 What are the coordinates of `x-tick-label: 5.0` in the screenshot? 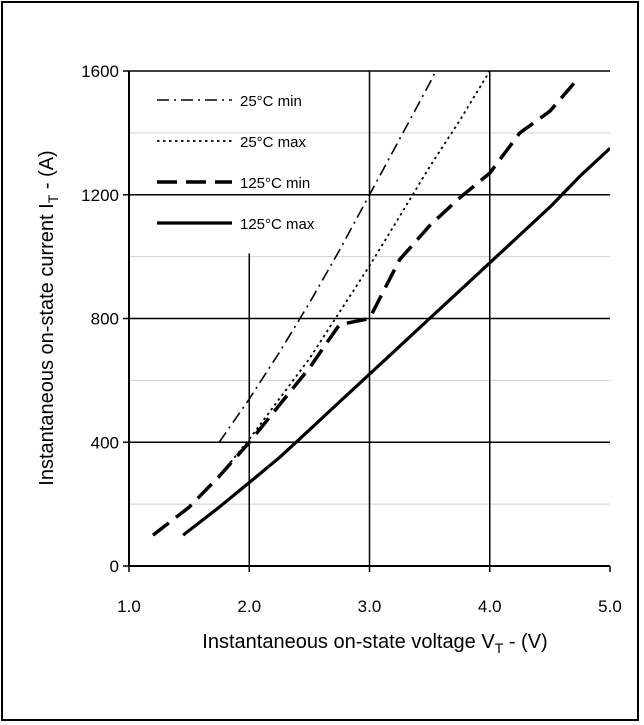 It's located at (610, 606).